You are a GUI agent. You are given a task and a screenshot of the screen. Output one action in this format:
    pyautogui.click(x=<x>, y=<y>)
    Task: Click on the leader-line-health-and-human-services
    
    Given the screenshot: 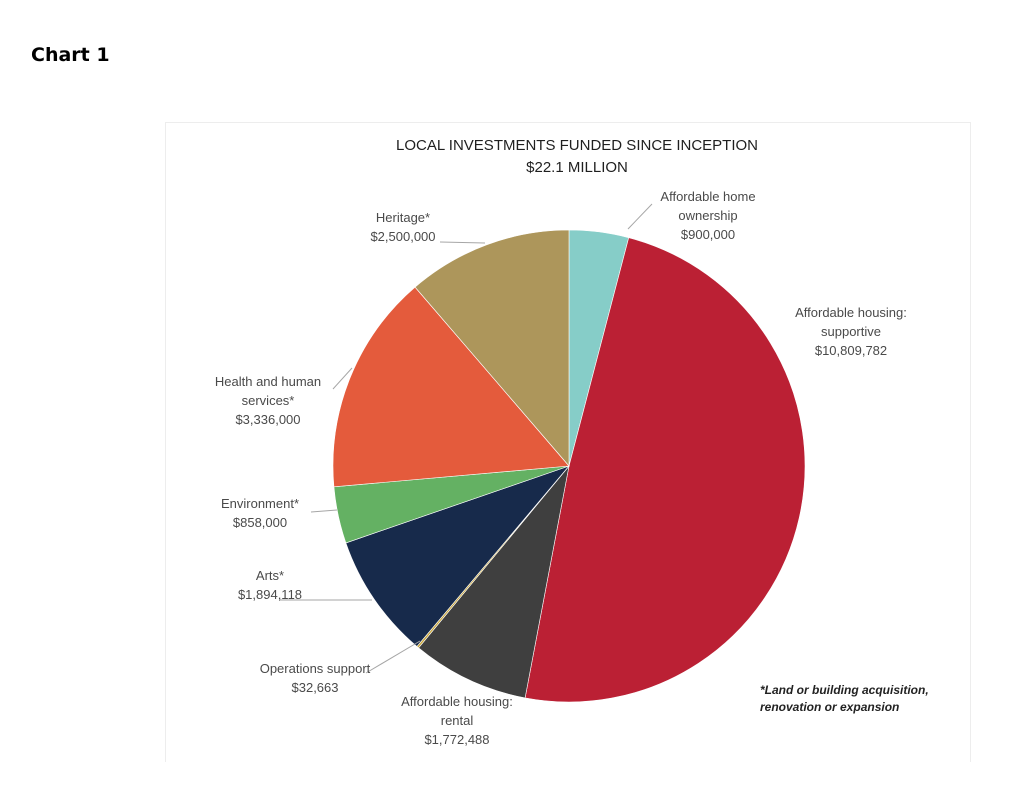 What is the action you would take?
    pyautogui.click(x=342, y=378)
    